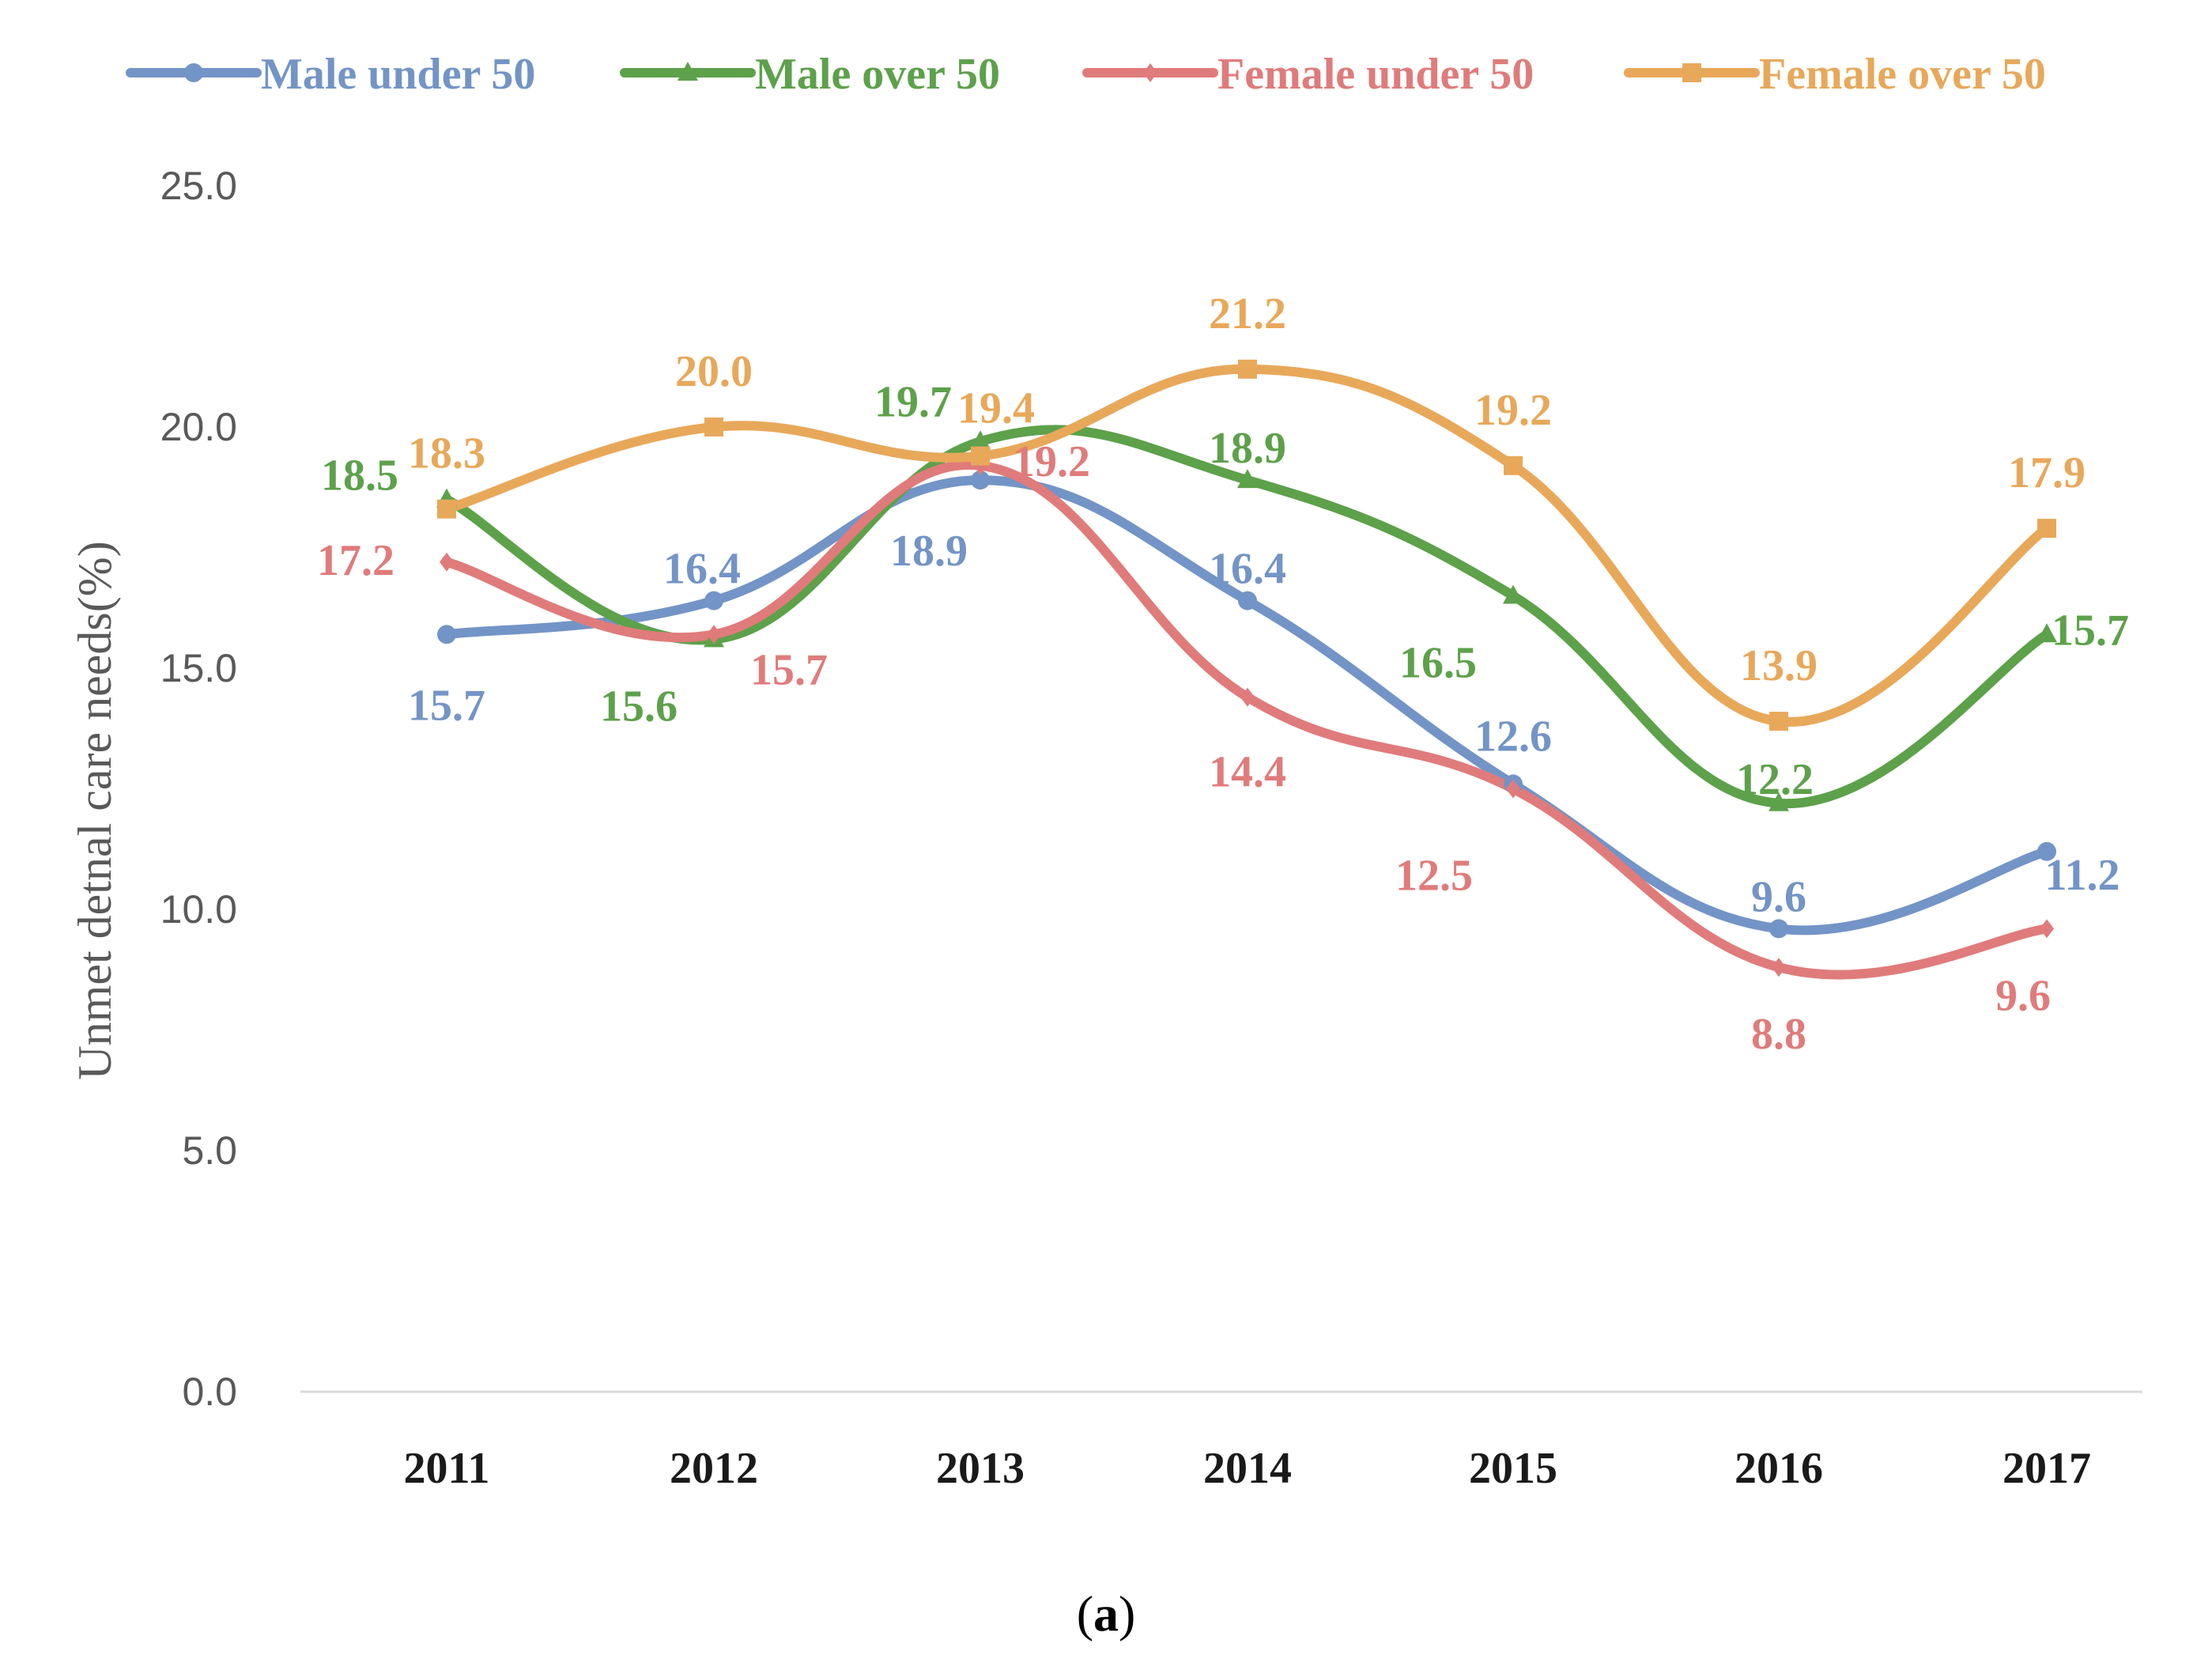 The width and height of the screenshot is (2212, 1663). I want to click on data-label-male-under-50: 11.2, so click(2082, 875).